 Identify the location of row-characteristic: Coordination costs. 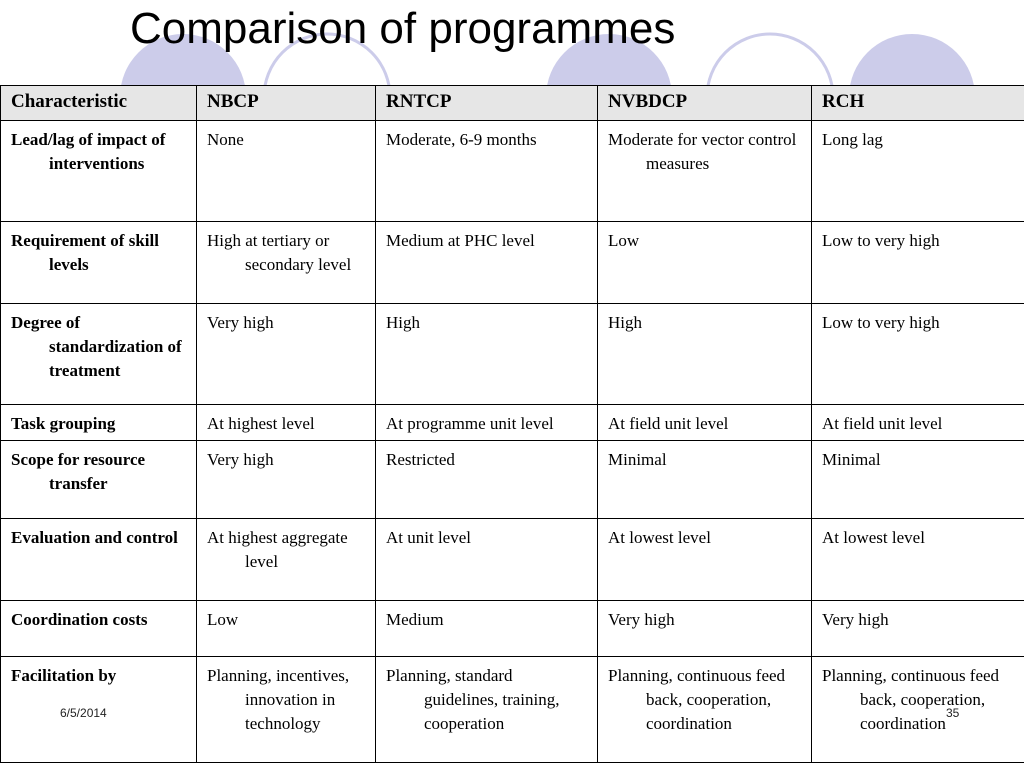
(98, 628).